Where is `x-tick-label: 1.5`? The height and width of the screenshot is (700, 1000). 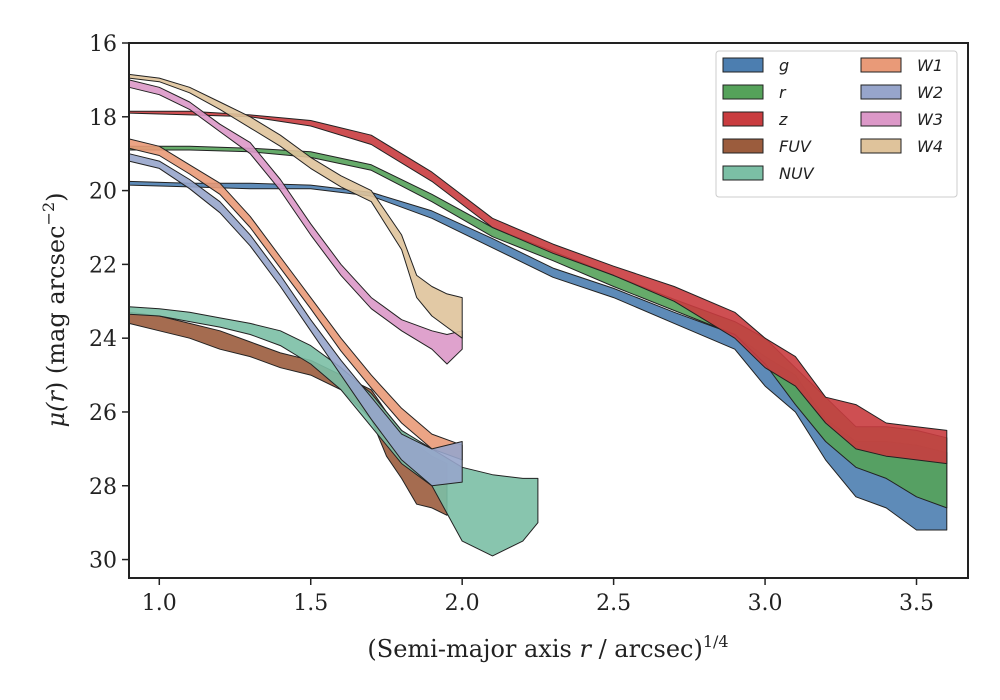 x-tick-label: 1.5 is located at coordinates (310, 603).